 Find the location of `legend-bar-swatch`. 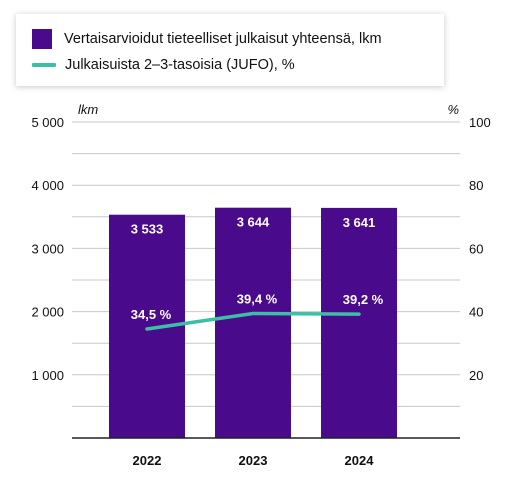

legend-bar-swatch is located at coordinates (42, 39).